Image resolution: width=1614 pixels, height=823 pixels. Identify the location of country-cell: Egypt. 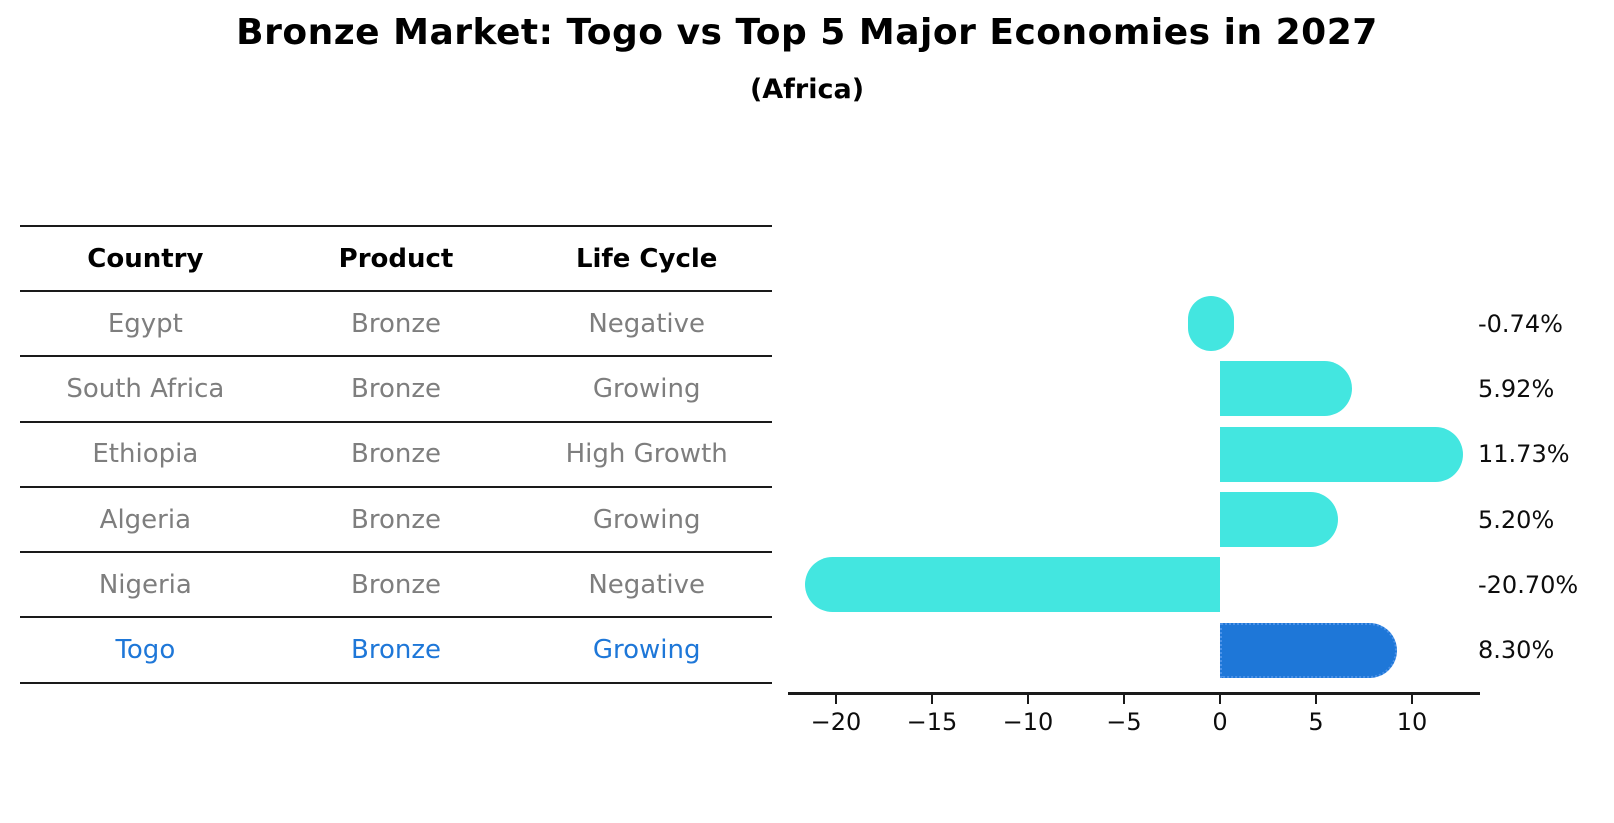
(145, 323).